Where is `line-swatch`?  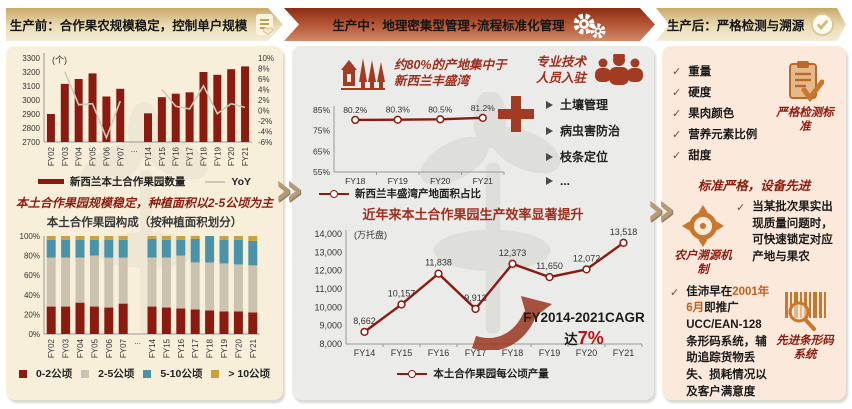 line-swatch is located at coordinates (215, 181).